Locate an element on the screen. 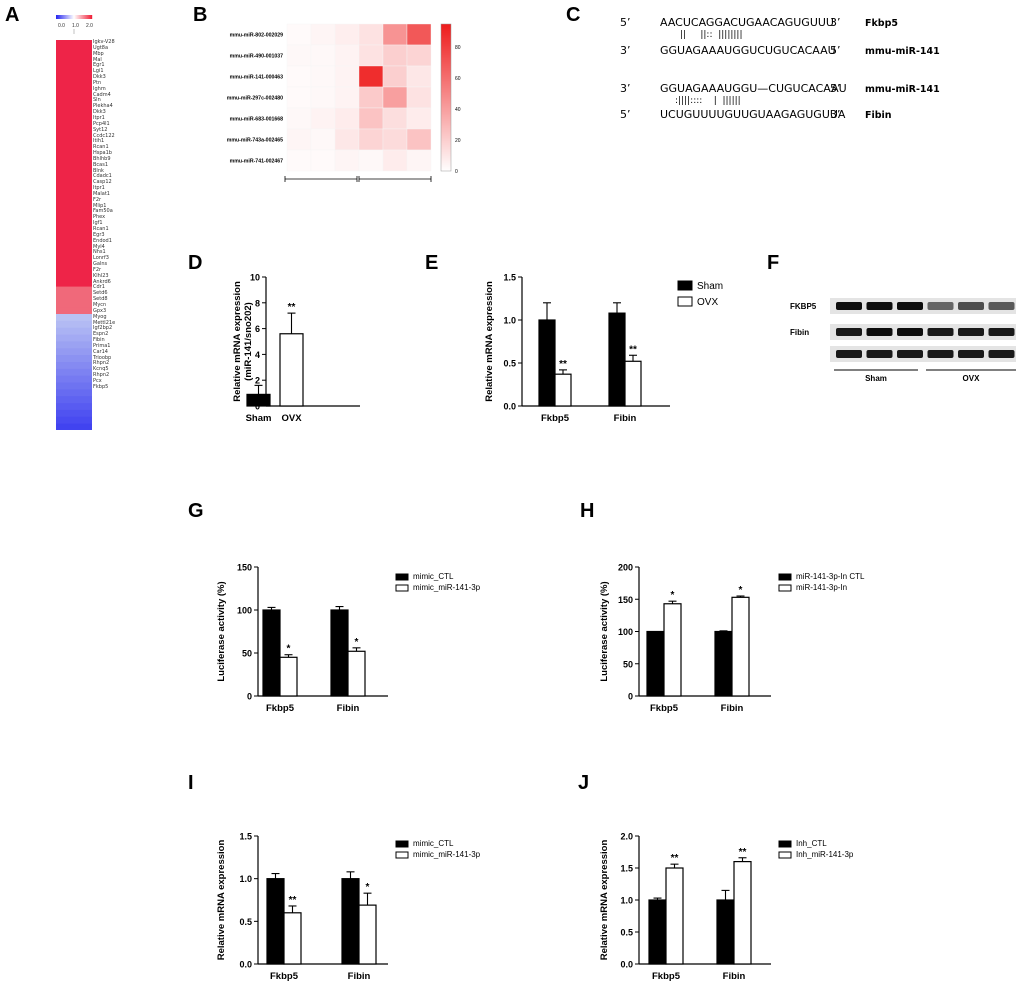 Image resolution: width=1020 pixels, height=984 pixels. fibin-sequence: UCUGUUUUGUUGUAAGAGUGUUA is located at coordinates (753, 114).